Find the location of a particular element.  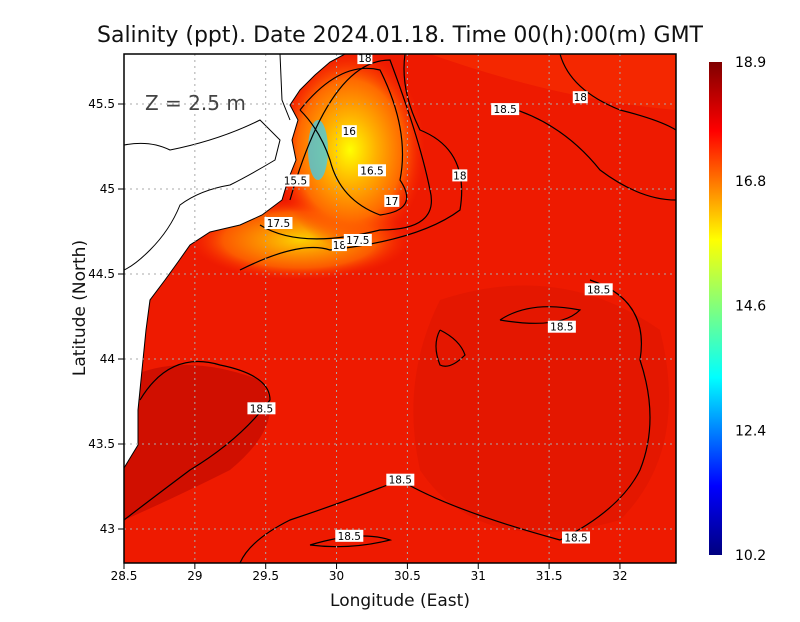

x-tick-label: 28.5 is located at coordinates (124, 576).